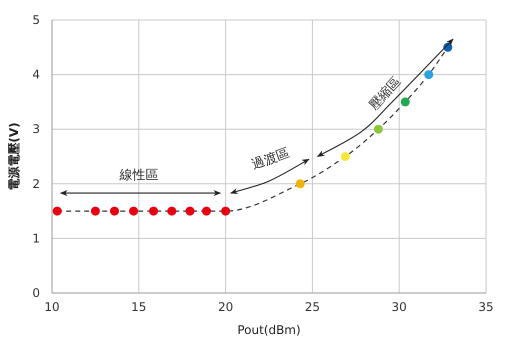 This screenshot has height=348, width=512. What do you see at coordinates (271, 160) in the screenshot?
I see `annotation: 過渡區` at bounding box center [271, 160].